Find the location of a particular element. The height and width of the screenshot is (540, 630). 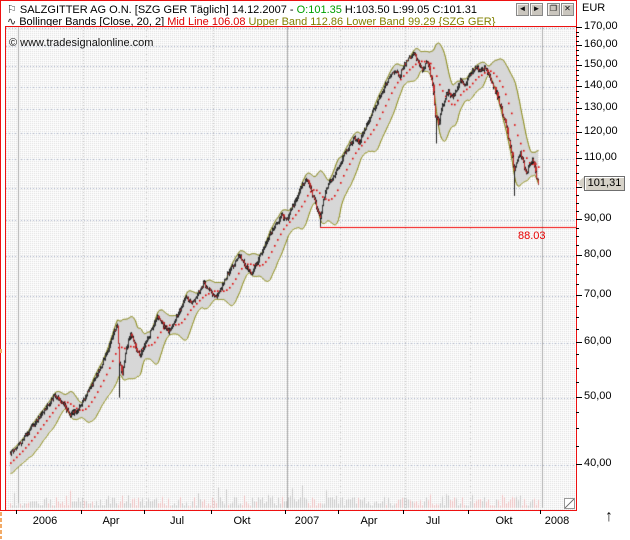

price-tick-label: 170,00 is located at coordinates (601, 26).